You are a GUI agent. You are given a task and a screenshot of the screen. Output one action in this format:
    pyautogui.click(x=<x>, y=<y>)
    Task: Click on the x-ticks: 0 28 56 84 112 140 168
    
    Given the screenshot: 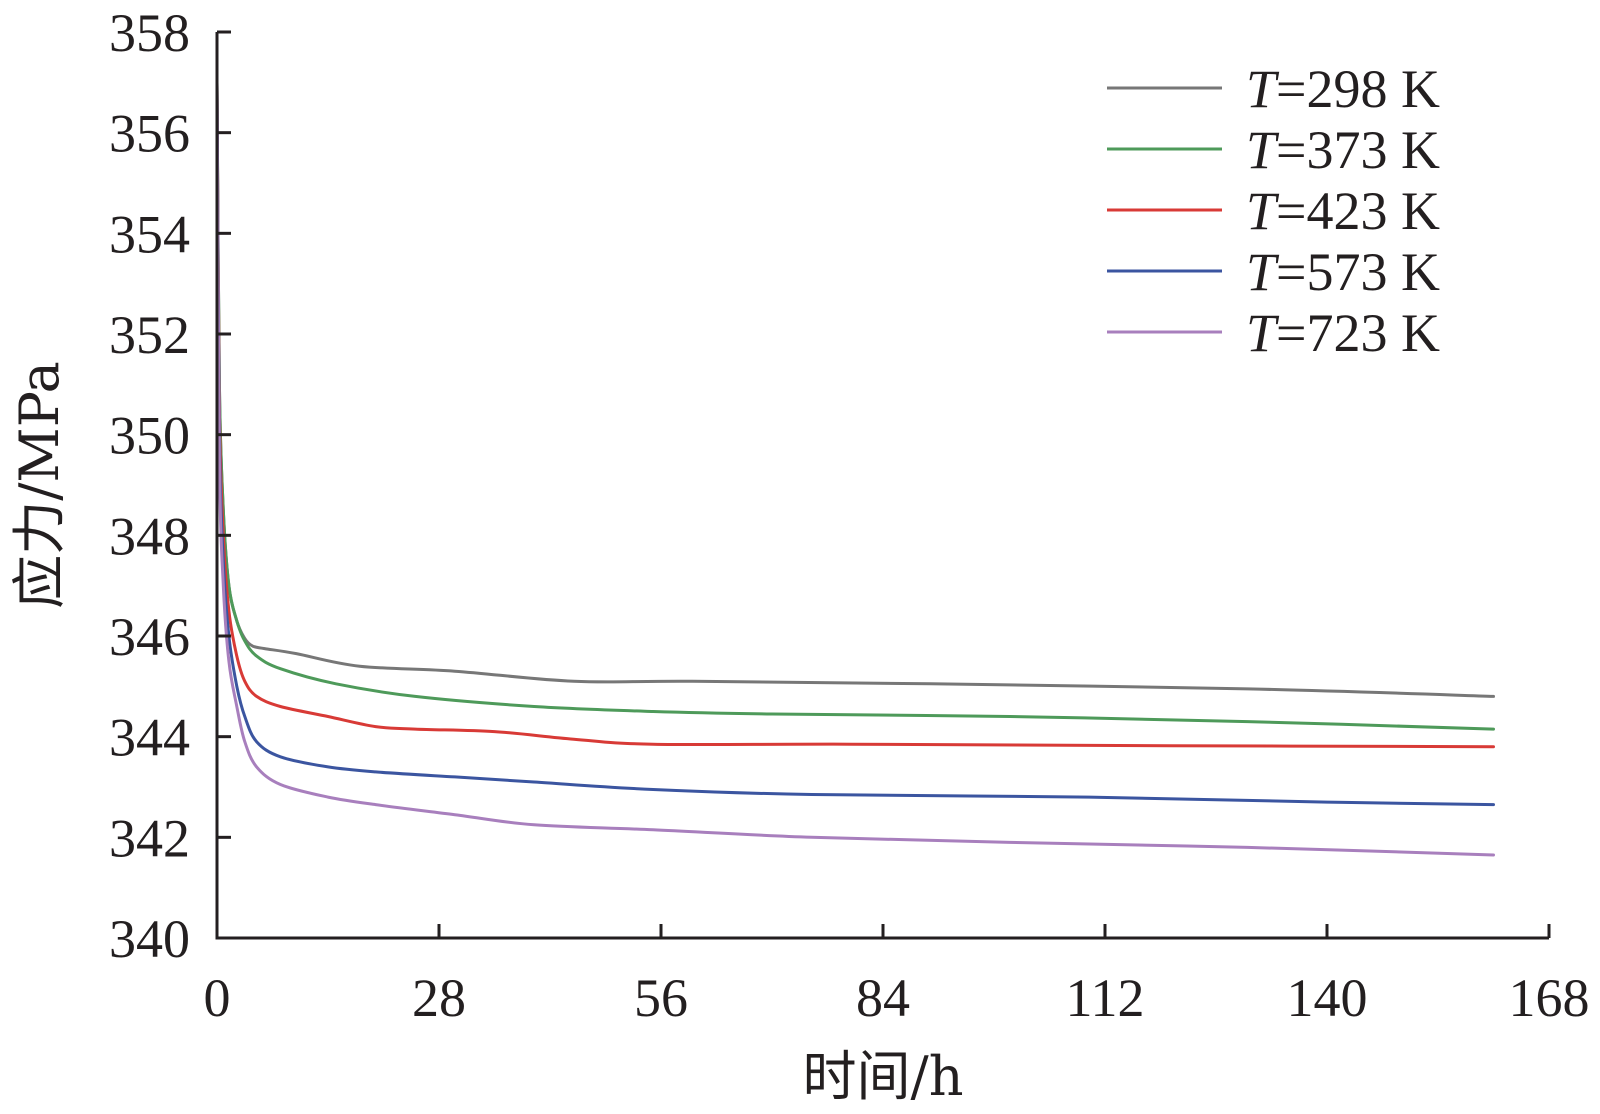 What is the action you would take?
    pyautogui.click(x=897, y=976)
    